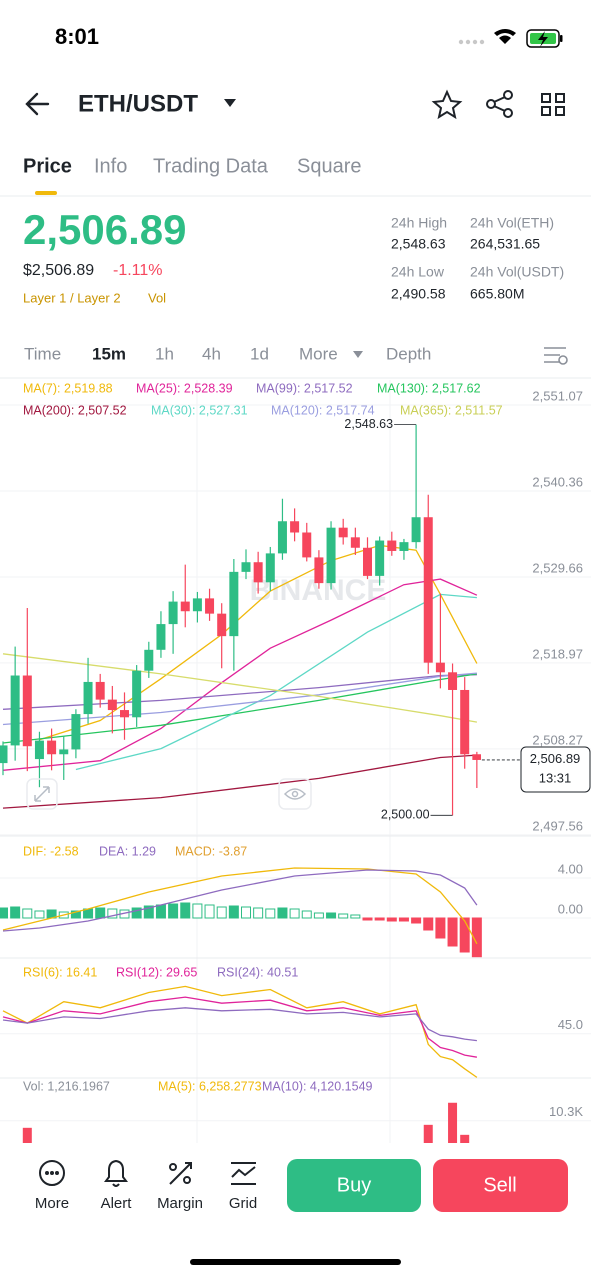  Describe the element at coordinates (259, 353) in the screenshot. I see `interval: 1d` at that location.